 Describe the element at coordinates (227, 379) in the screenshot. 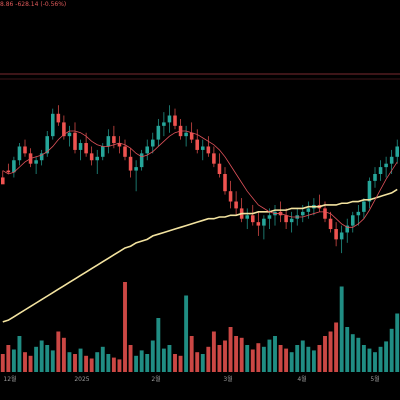

I see `x-tick-label: 3월` at that location.